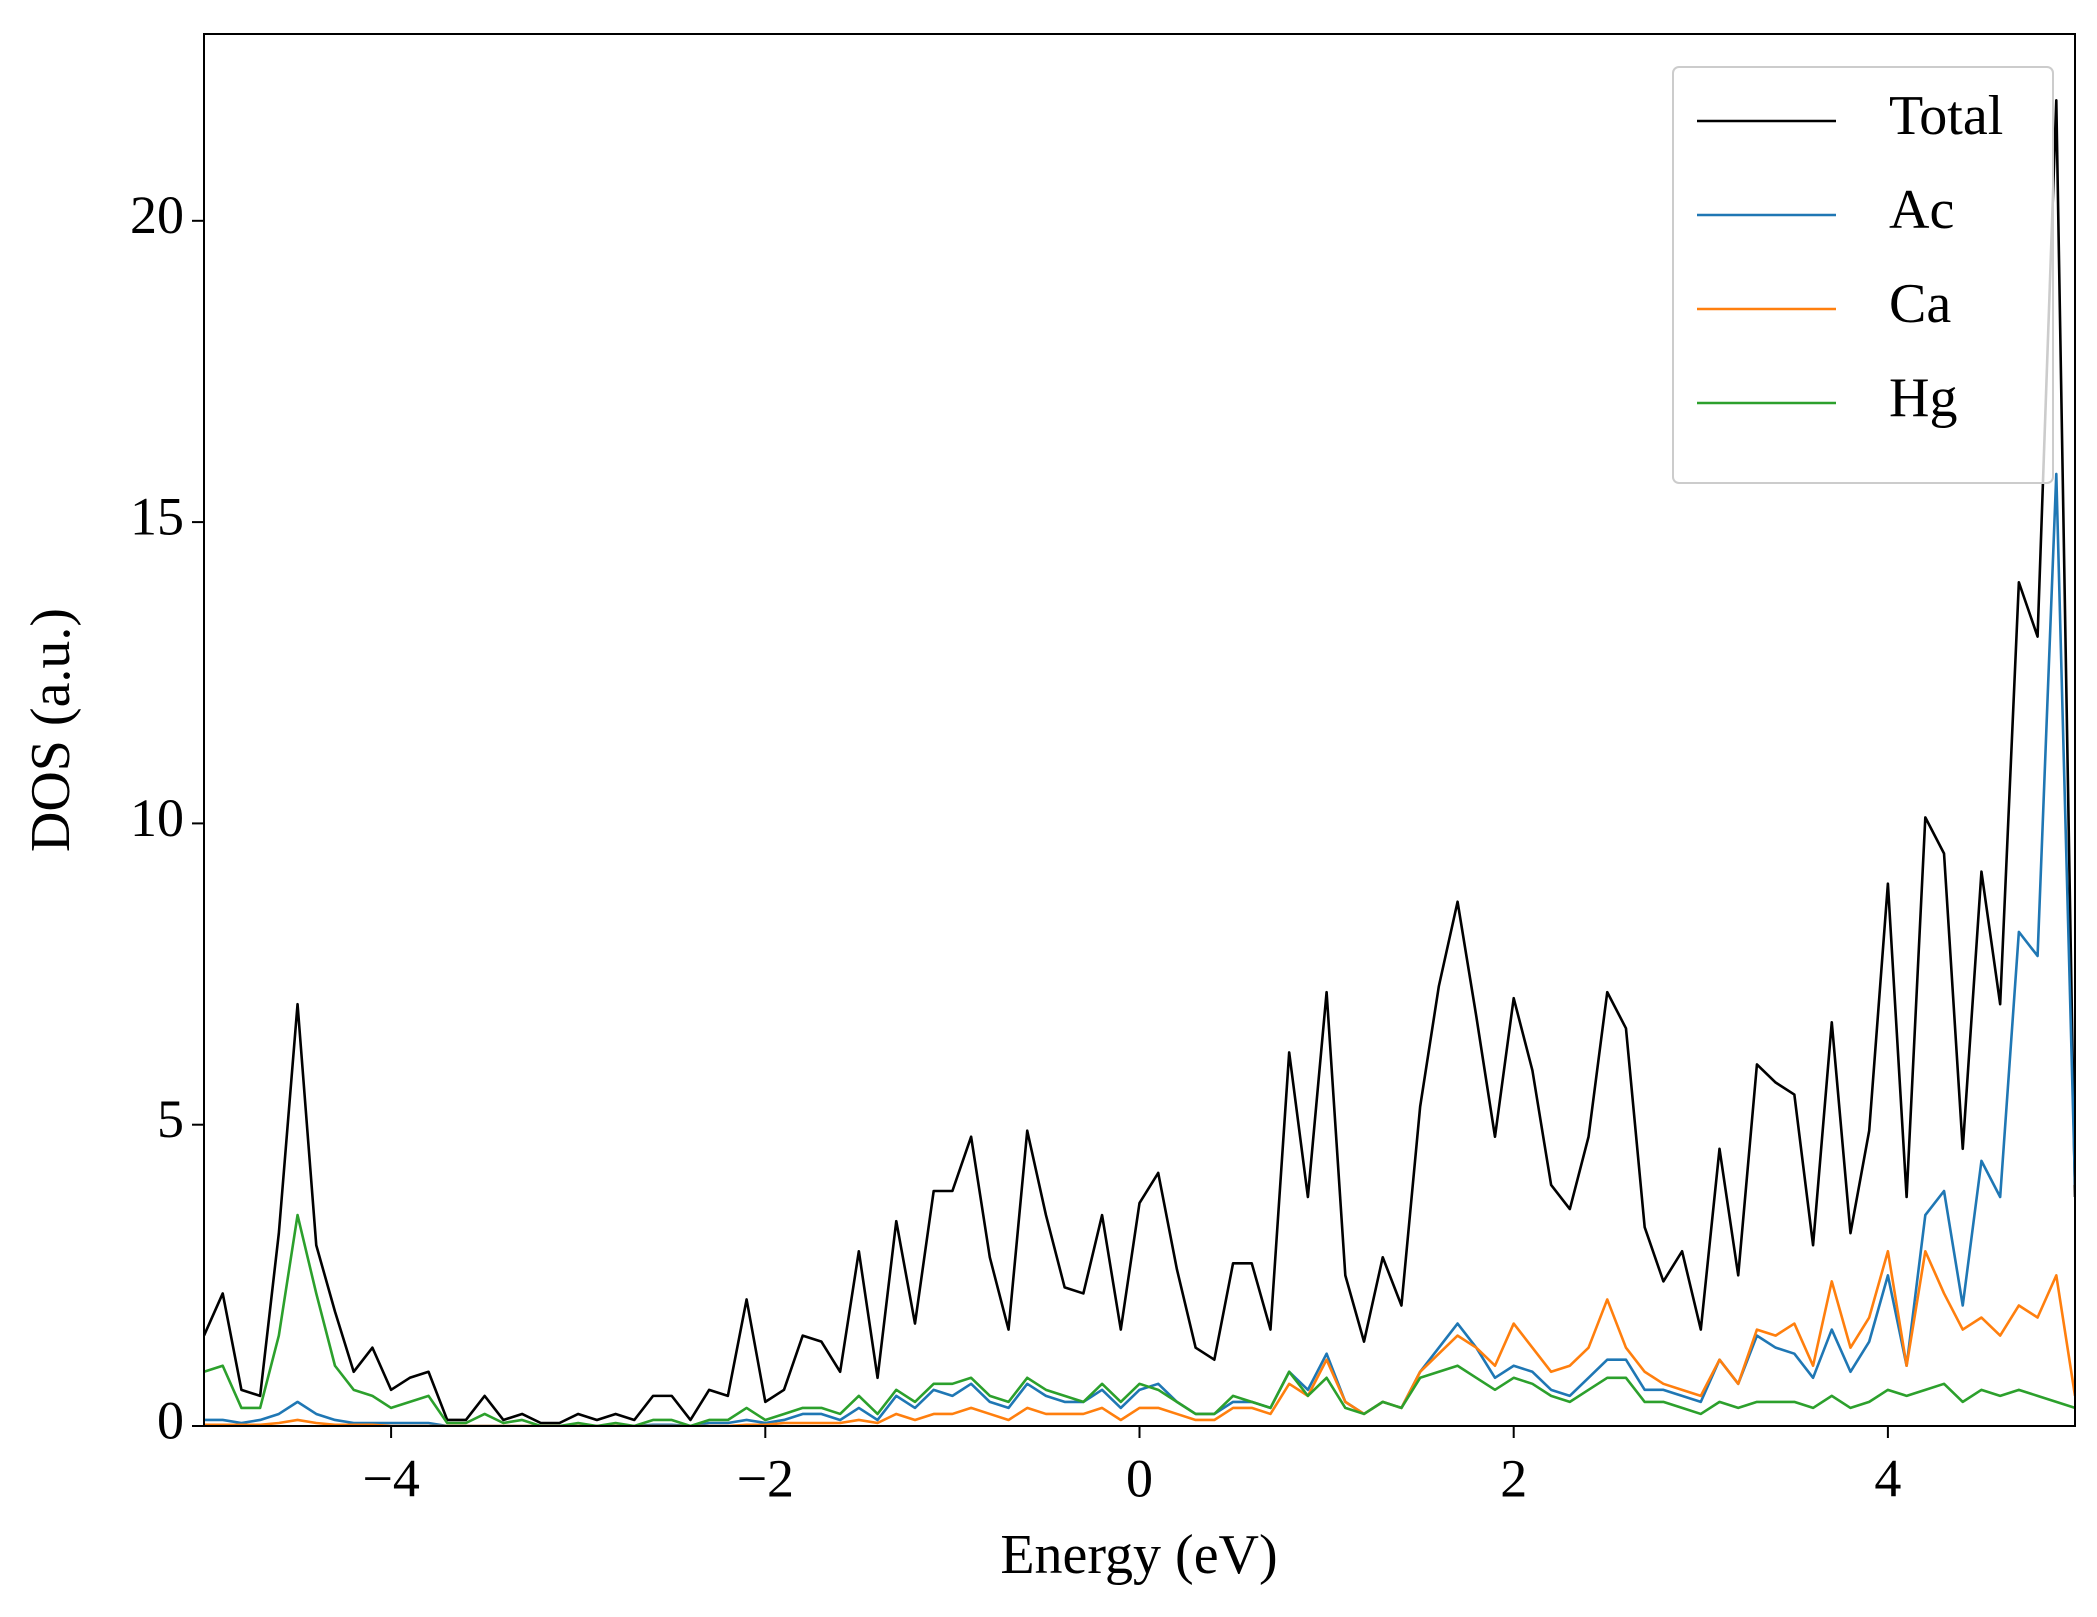  What do you see at coordinates (1923, 398) in the screenshot?
I see `legend-label: Hg` at bounding box center [1923, 398].